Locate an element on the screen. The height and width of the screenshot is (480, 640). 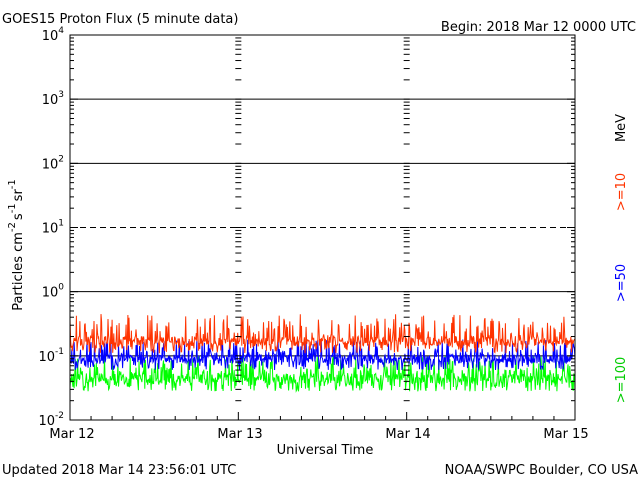
y-axis-label: Particles cm-2s-1sr-1 is located at coordinates (16, 245).